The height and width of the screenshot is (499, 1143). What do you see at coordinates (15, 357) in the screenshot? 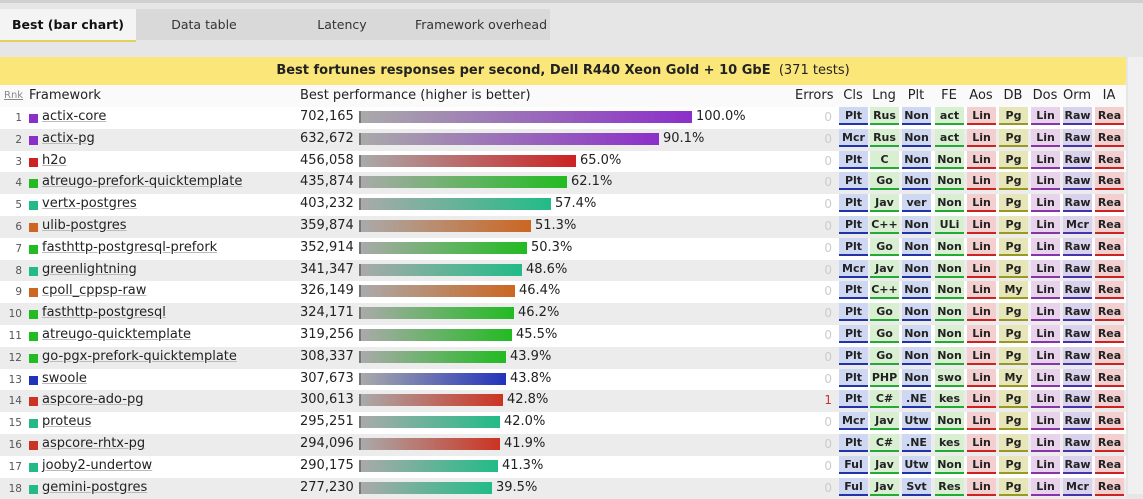
I see `rank-number: 12` at bounding box center [15, 357].